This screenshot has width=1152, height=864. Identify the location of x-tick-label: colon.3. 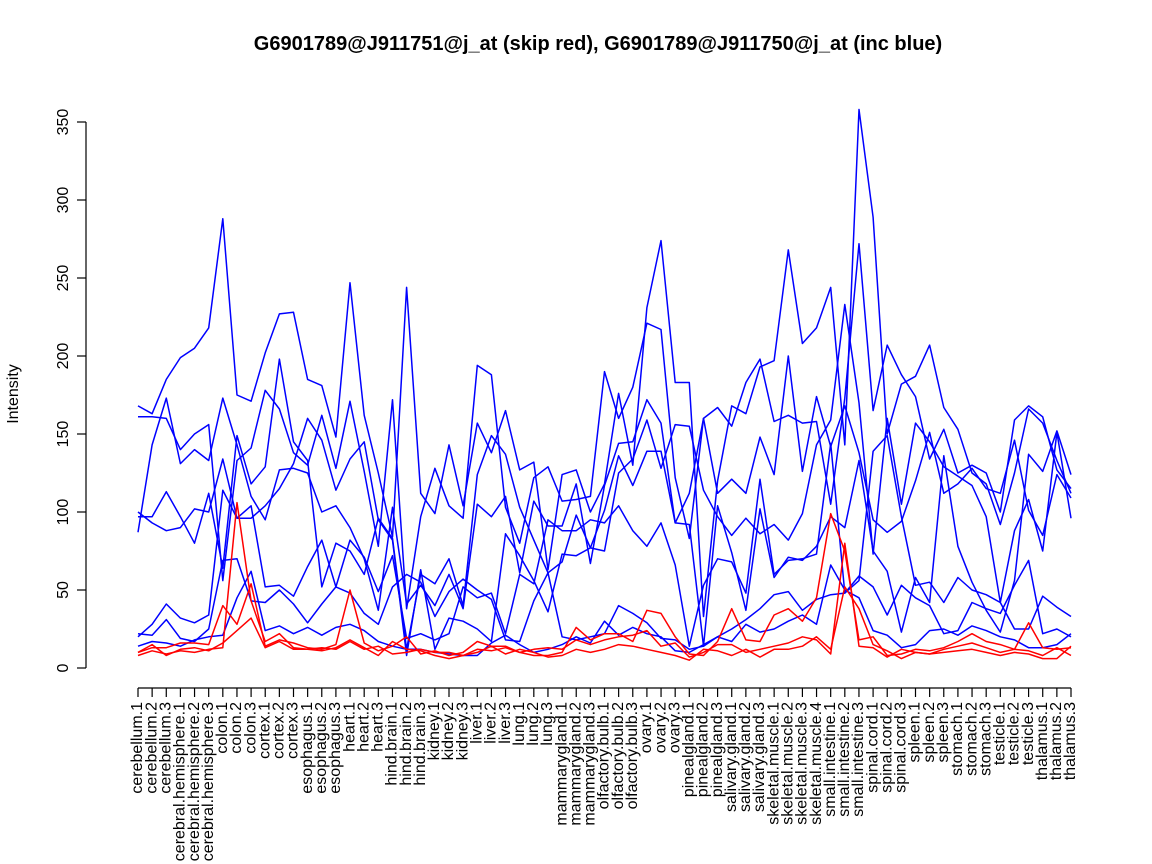
(250, 728).